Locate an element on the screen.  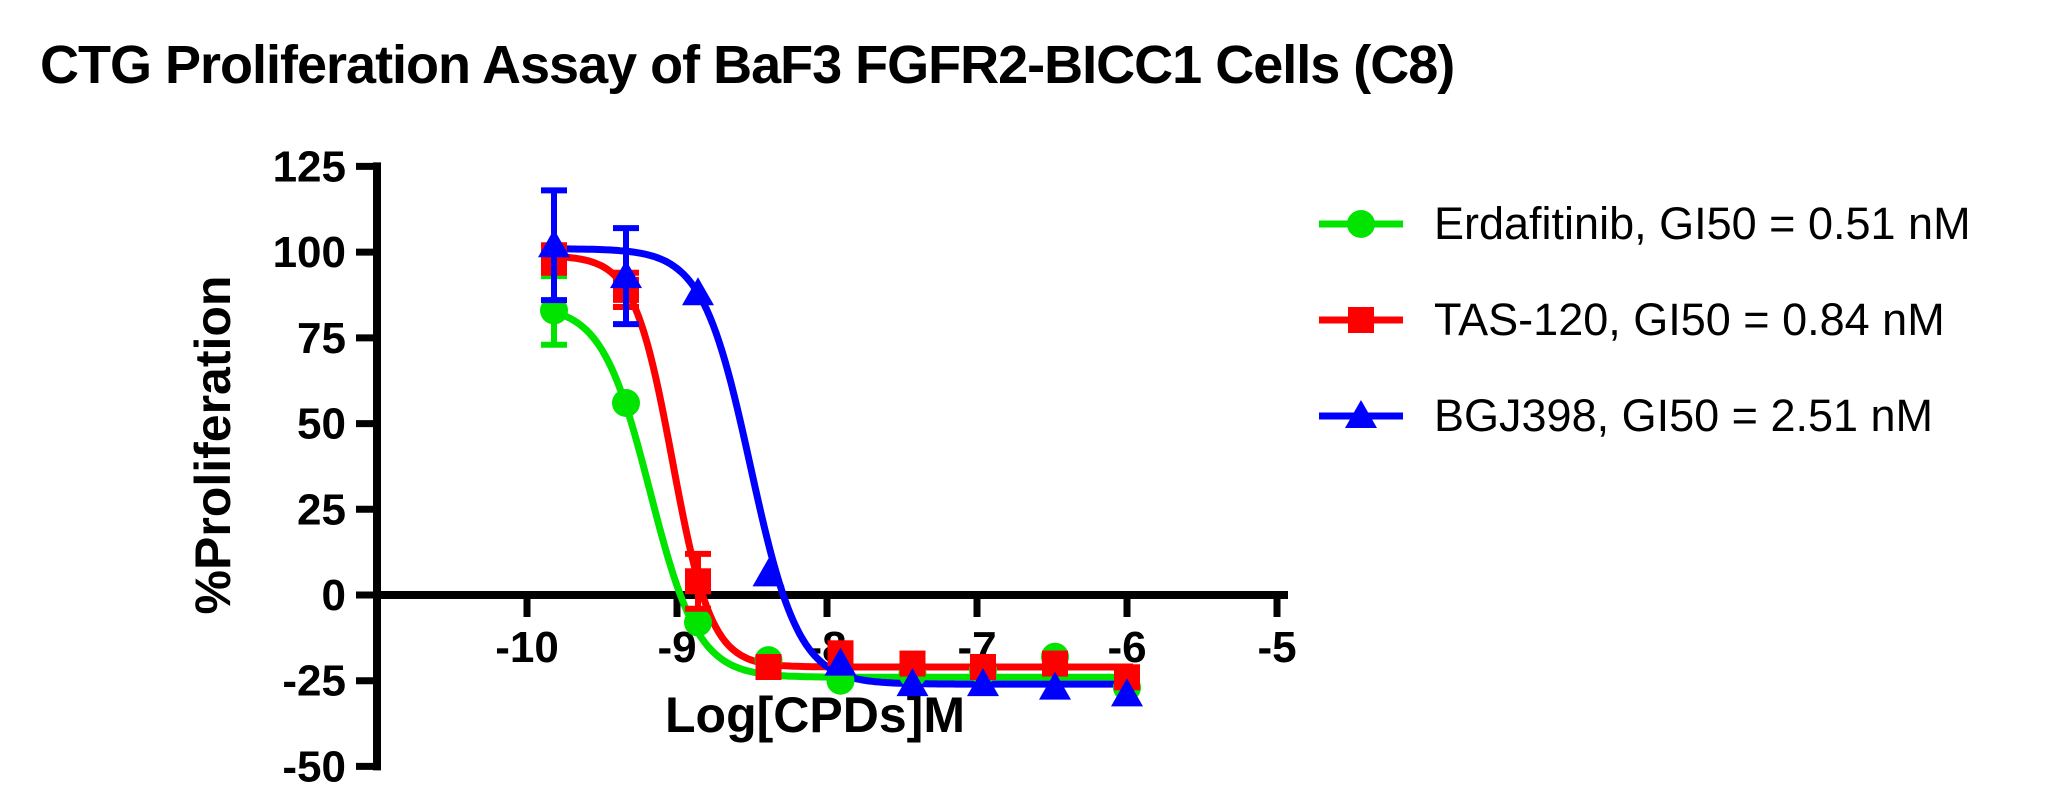
y-tick-label: 0 is located at coordinates (334, 595).